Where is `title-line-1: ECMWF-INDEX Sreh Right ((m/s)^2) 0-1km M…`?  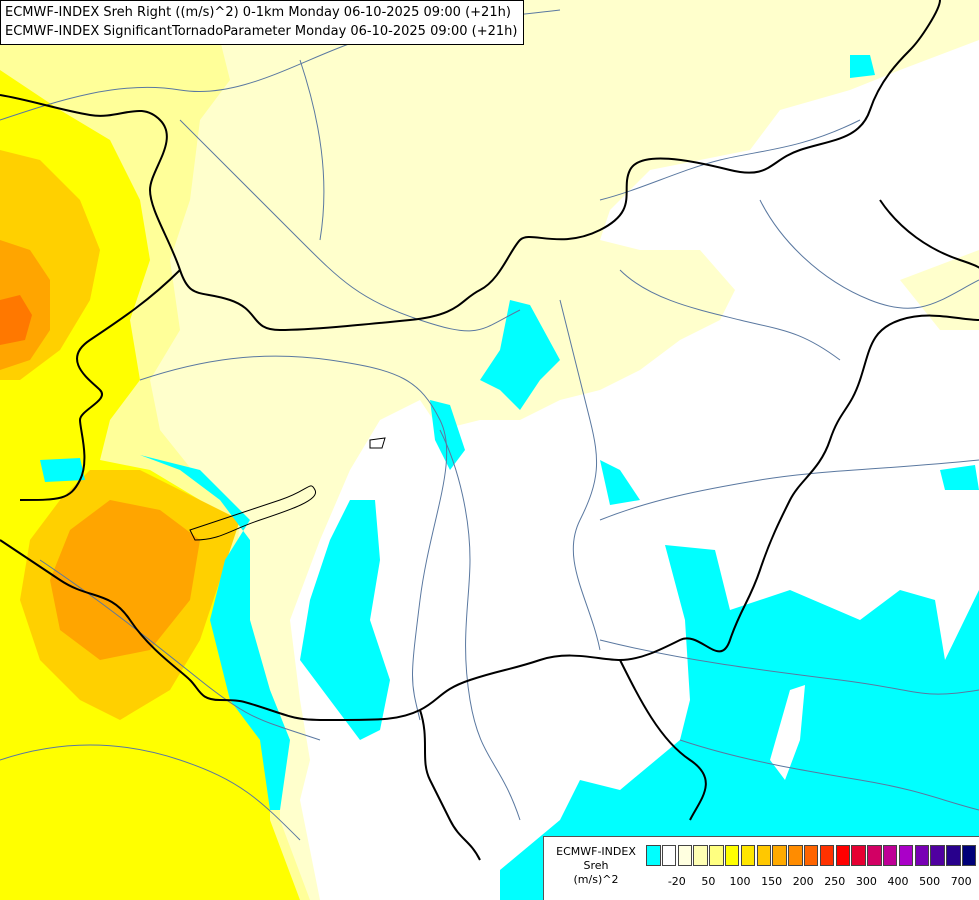 title-line-1: ECMWF-INDEX Sreh Right ((m/s)^2) 0-1km M… is located at coordinates (258, 12).